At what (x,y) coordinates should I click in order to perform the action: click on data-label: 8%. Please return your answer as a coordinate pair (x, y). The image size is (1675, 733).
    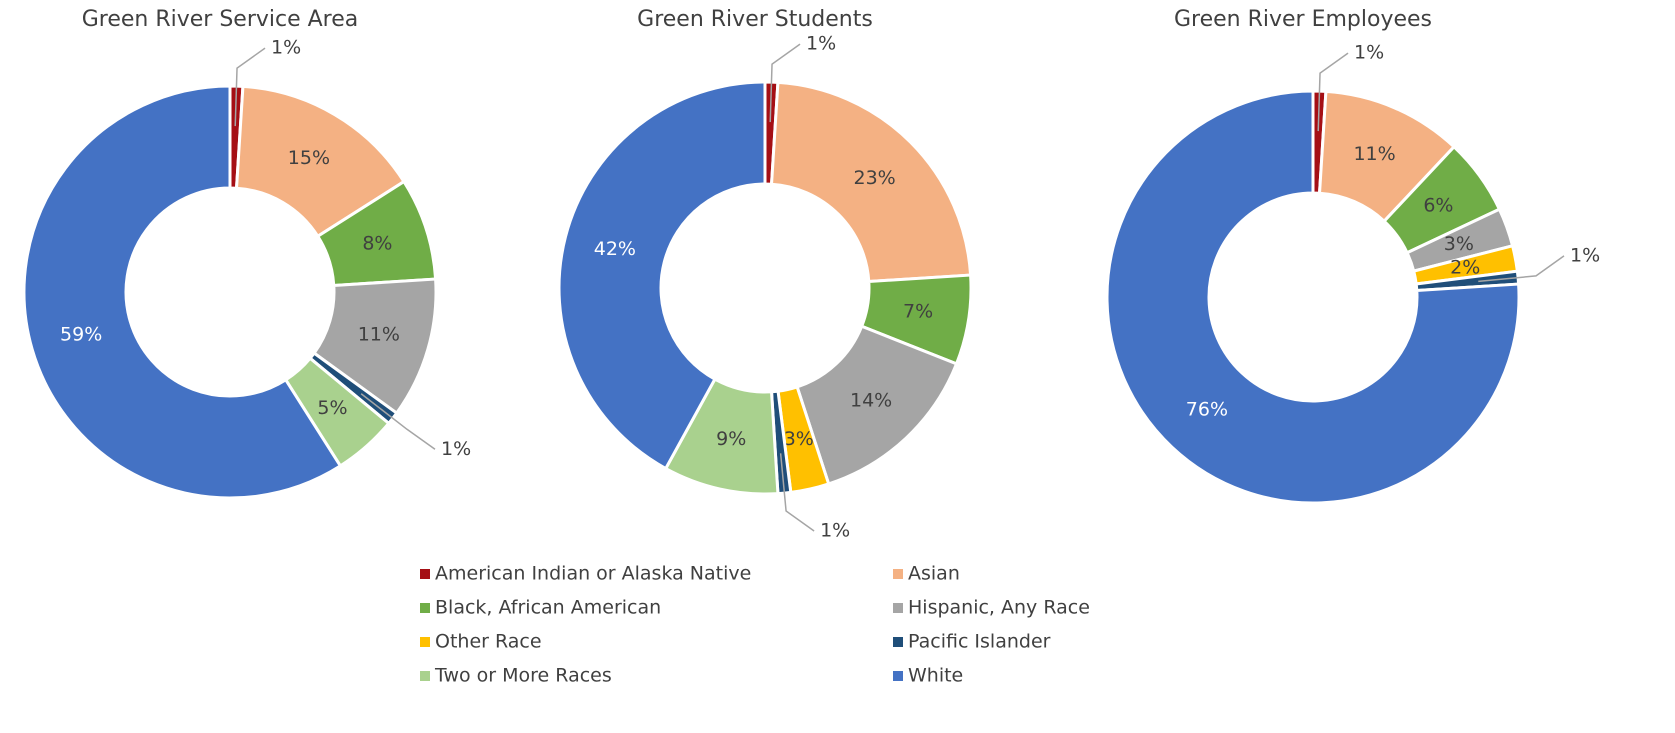
    Looking at the image, I should click on (377, 244).